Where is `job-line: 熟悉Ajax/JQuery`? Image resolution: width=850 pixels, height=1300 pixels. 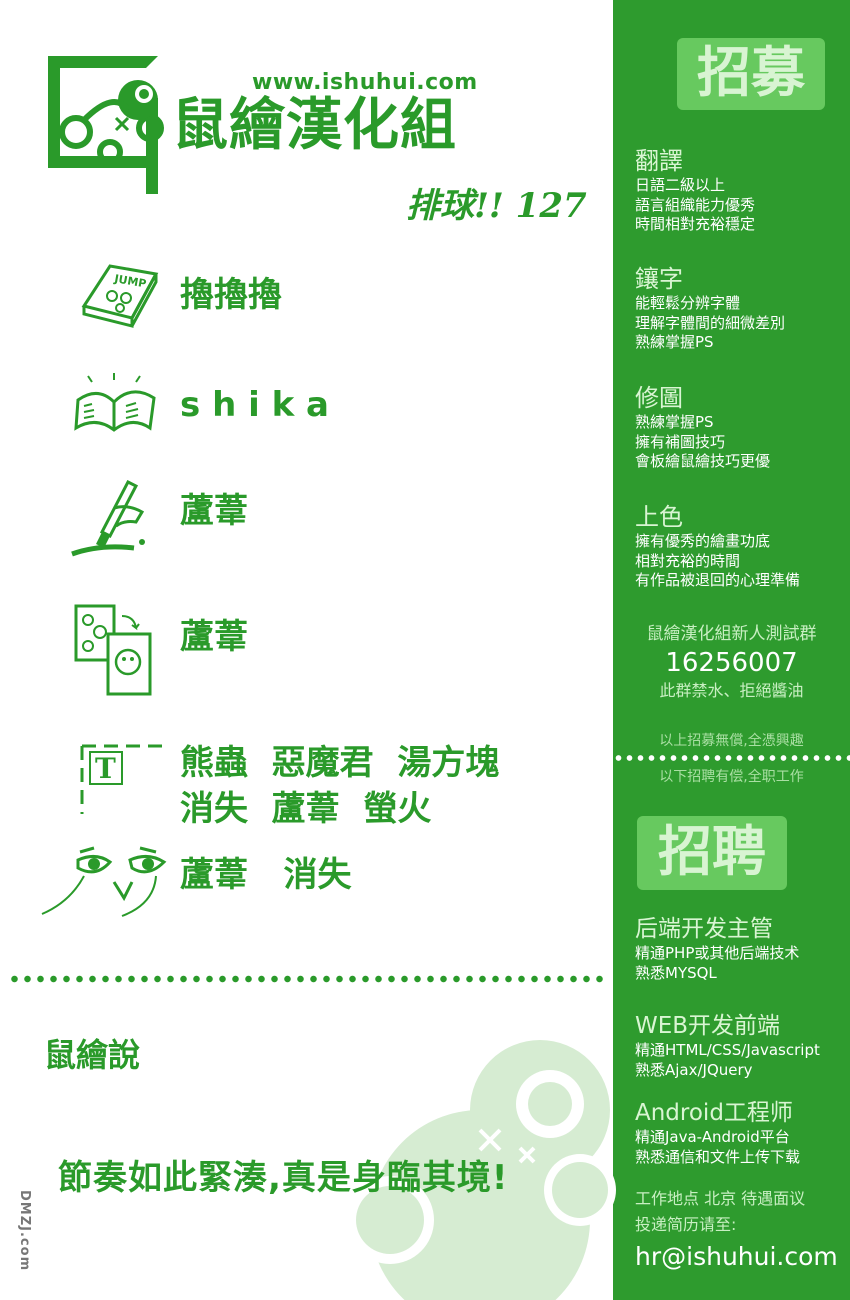
job-line: 熟悉Ajax/JQuery is located at coordinates (694, 1069).